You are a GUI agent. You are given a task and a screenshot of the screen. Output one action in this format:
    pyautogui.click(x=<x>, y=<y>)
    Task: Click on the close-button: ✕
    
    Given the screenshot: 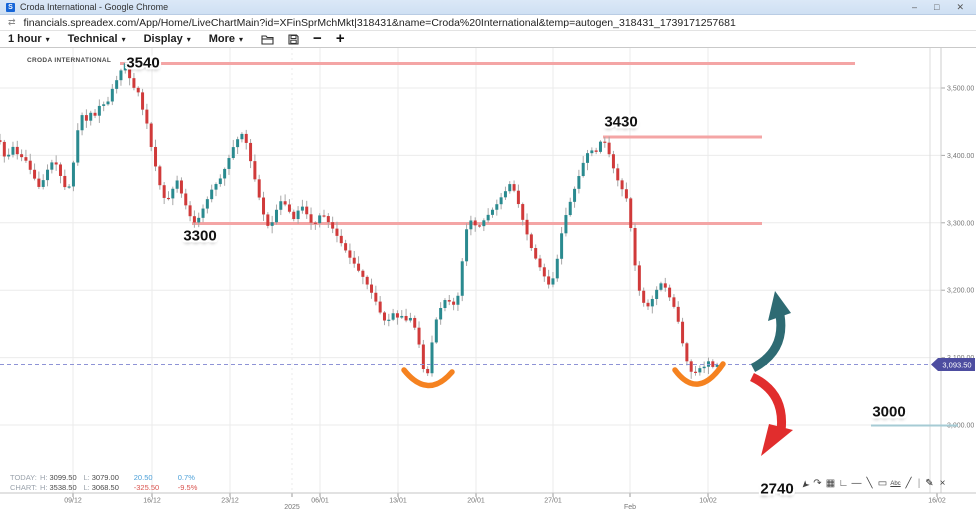 What is the action you would take?
    pyautogui.click(x=960, y=6)
    